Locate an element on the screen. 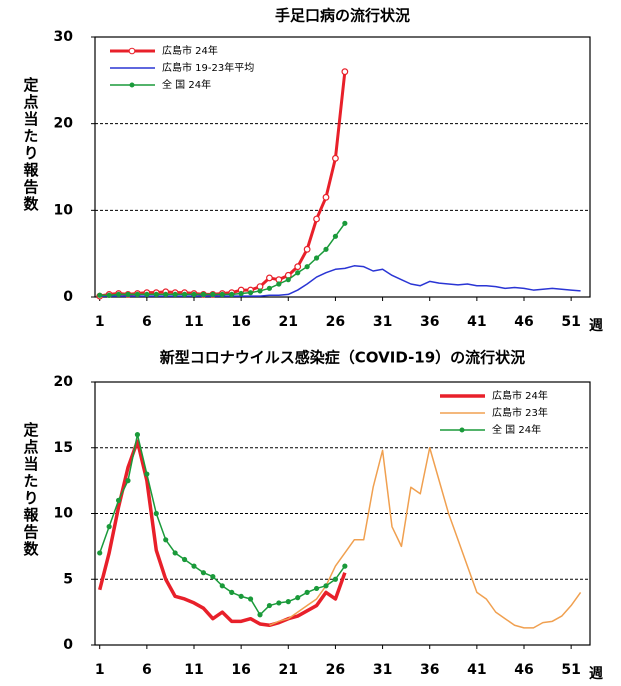 This screenshot has width=621, height=686. chart-title: 新型コロナウイルス感染症（COVID-19）の流行状況 is located at coordinates (342, 358).